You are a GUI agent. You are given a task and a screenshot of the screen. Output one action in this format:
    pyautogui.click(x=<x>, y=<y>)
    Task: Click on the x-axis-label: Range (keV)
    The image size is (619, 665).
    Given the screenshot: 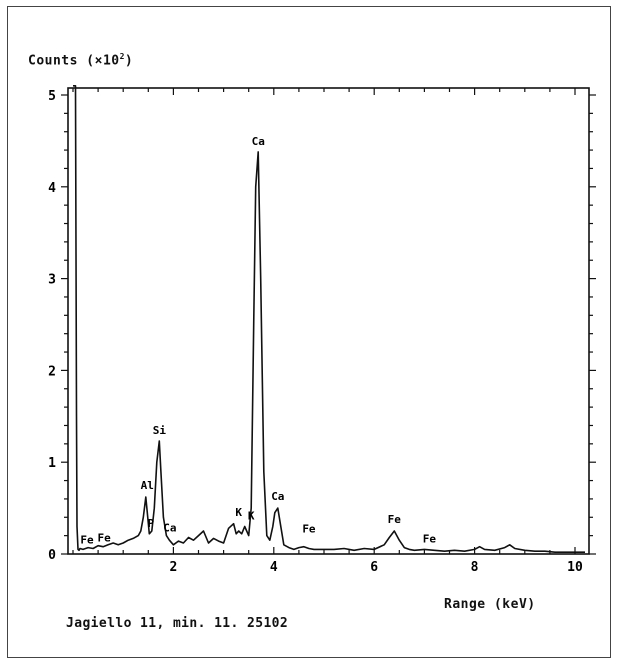 What is the action you would take?
    pyautogui.click(x=490, y=604)
    